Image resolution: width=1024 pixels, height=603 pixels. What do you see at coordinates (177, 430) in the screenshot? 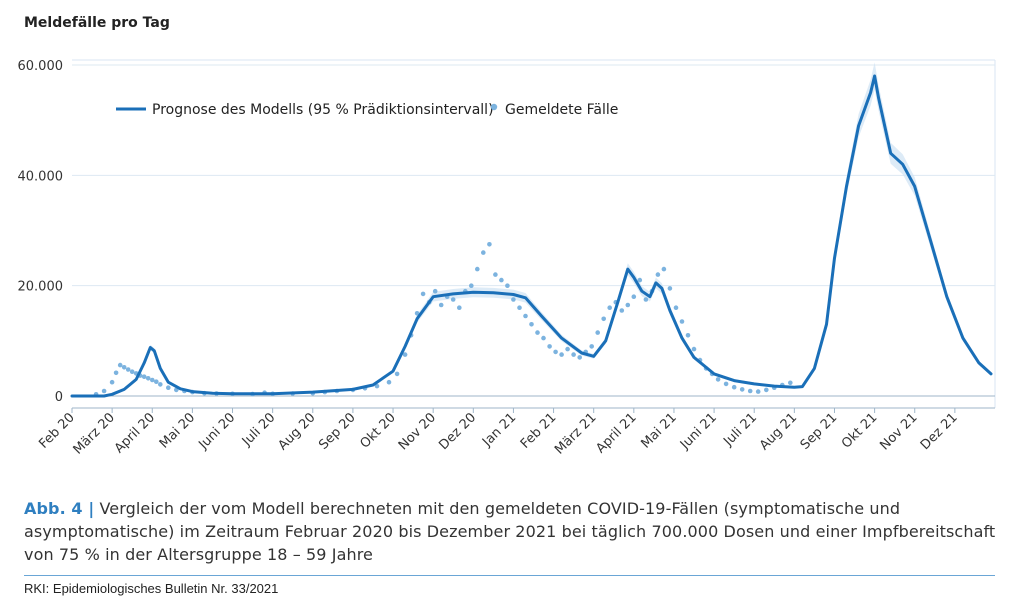
I see `x-tick-label: Mai 20` at bounding box center [177, 430].